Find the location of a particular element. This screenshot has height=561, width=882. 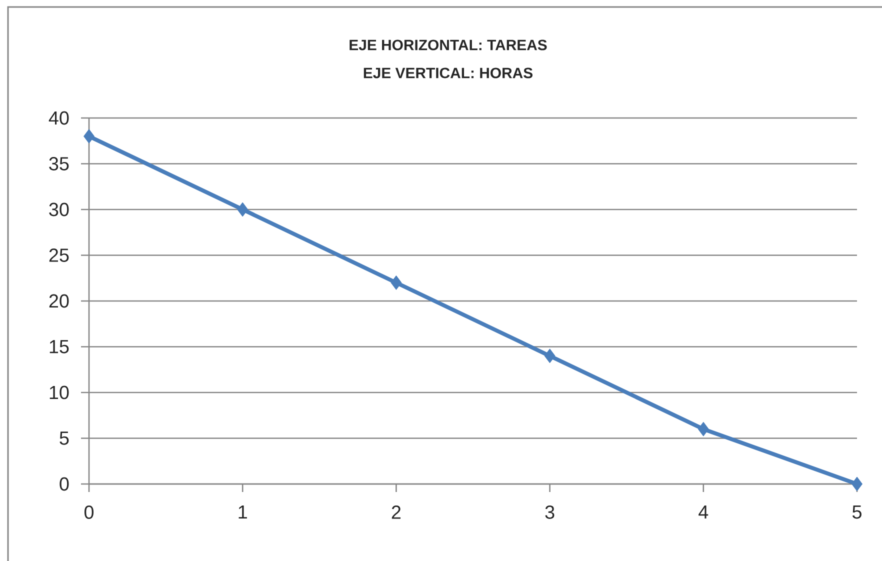

x-tick-label: 5 is located at coordinates (857, 512).